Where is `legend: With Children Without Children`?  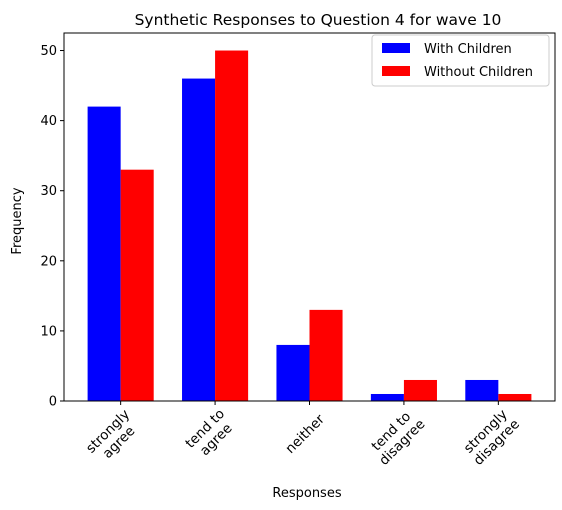
legend: With Children Without Children is located at coordinates (460, 60).